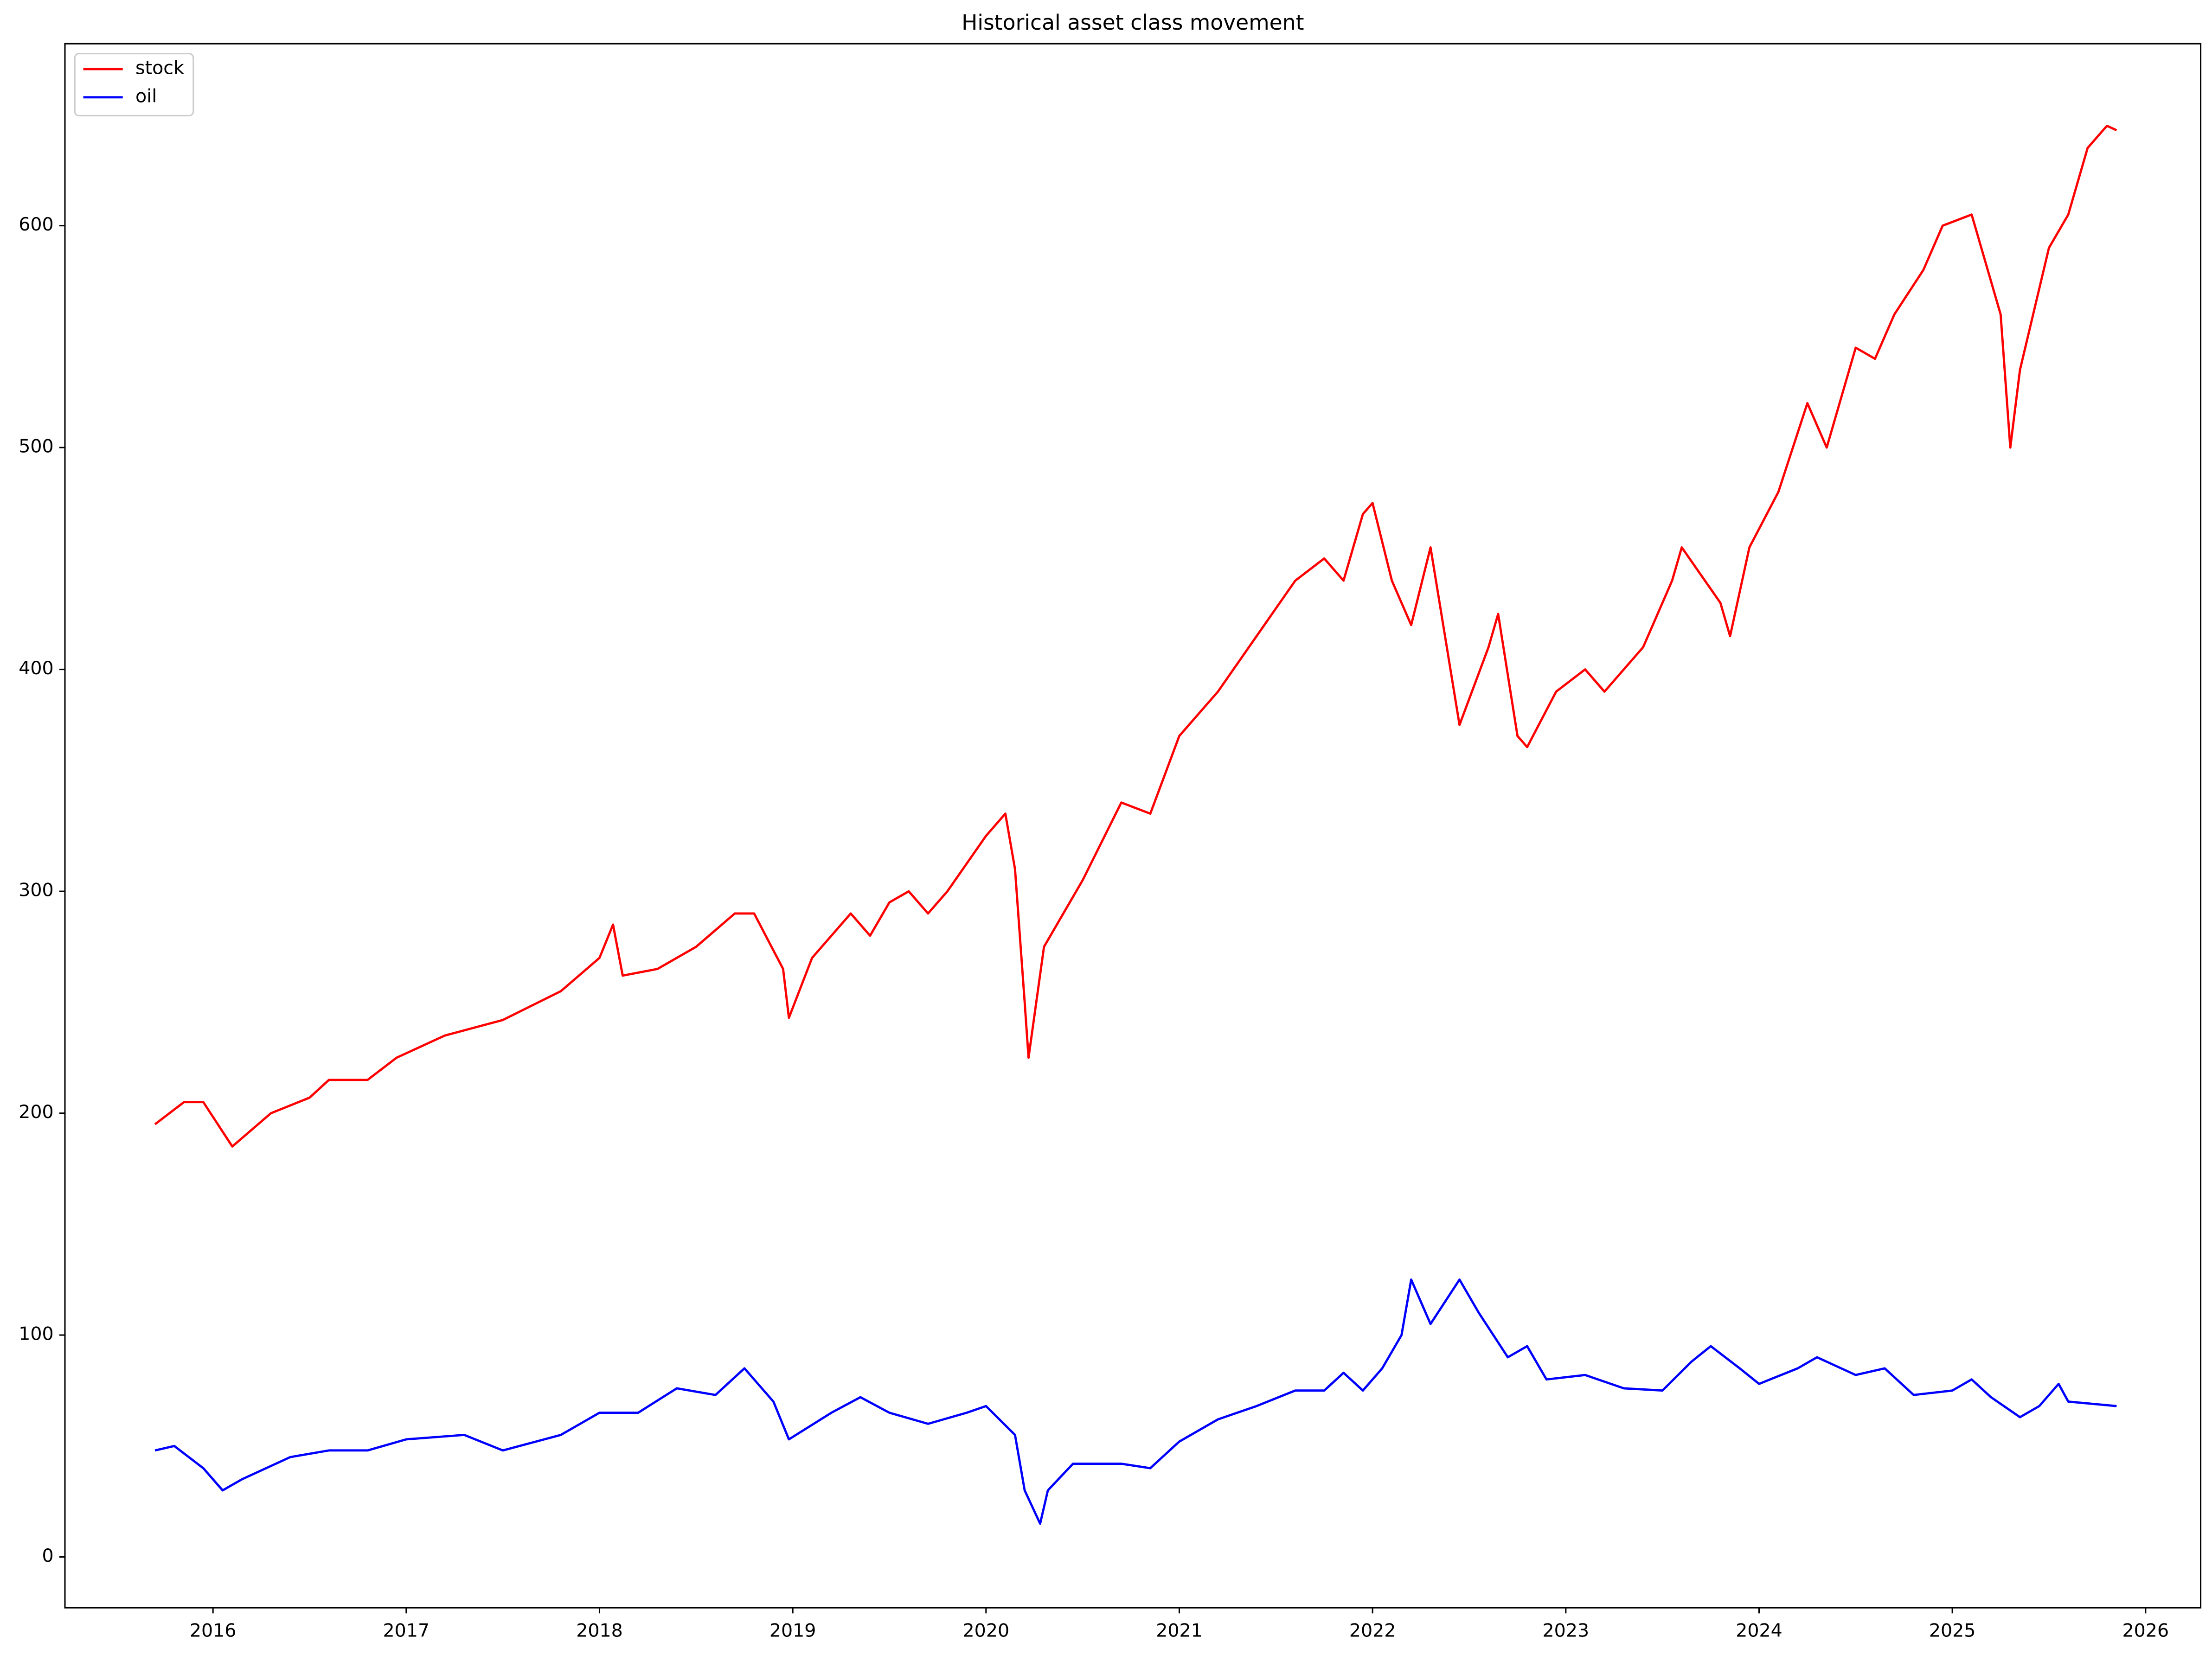  What do you see at coordinates (36, 891) in the screenshot?
I see `y-tick-label: 300` at bounding box center [36, 891].